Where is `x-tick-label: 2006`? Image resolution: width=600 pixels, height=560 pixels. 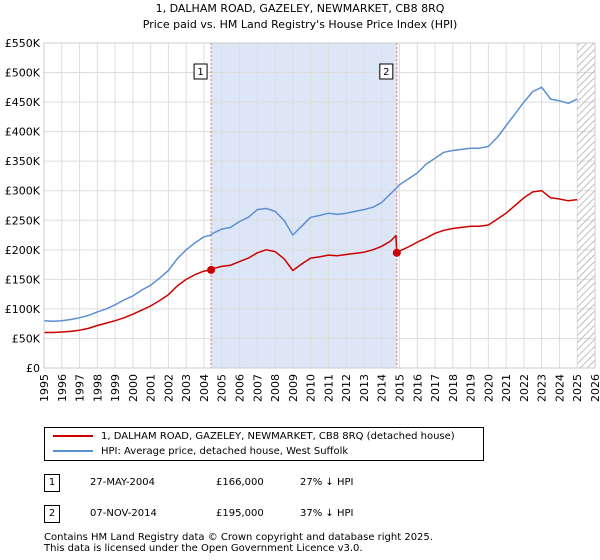
x-tick-label: 2006 is located at coordinates (240, 388).